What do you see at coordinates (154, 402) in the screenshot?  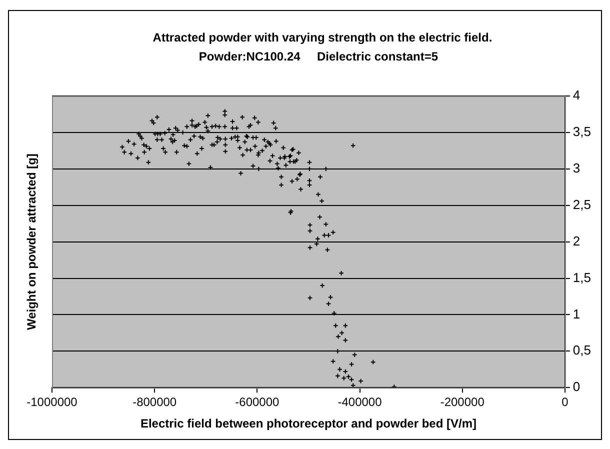 I see `x-tick-label: -800000` at bounding box center [154, 402].